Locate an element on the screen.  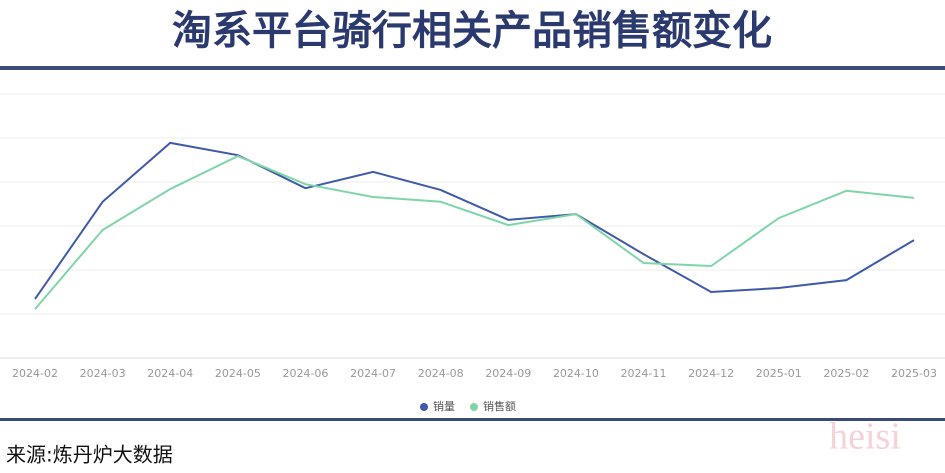
x-tick-label: 2024-07 is located at coordinates (373, 373).